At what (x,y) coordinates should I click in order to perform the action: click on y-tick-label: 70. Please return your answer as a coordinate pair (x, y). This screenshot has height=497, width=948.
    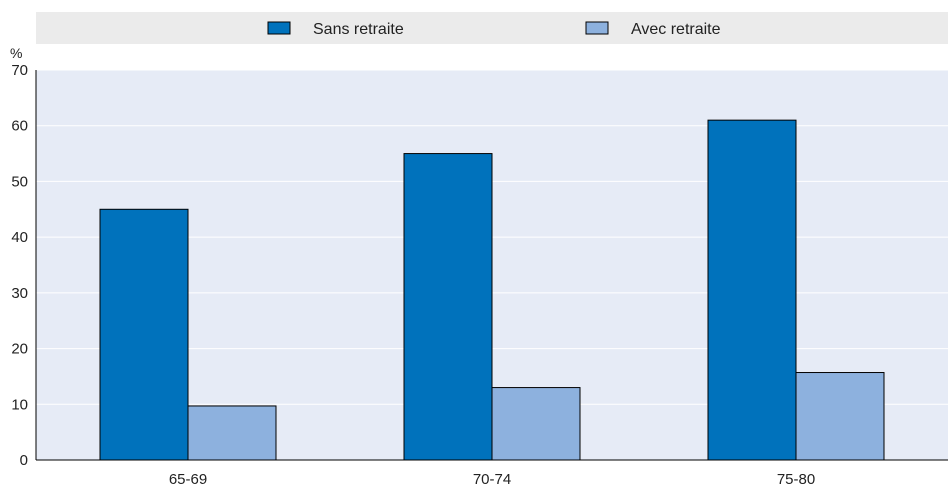
    Looking at the image, I should click on (19, 70).